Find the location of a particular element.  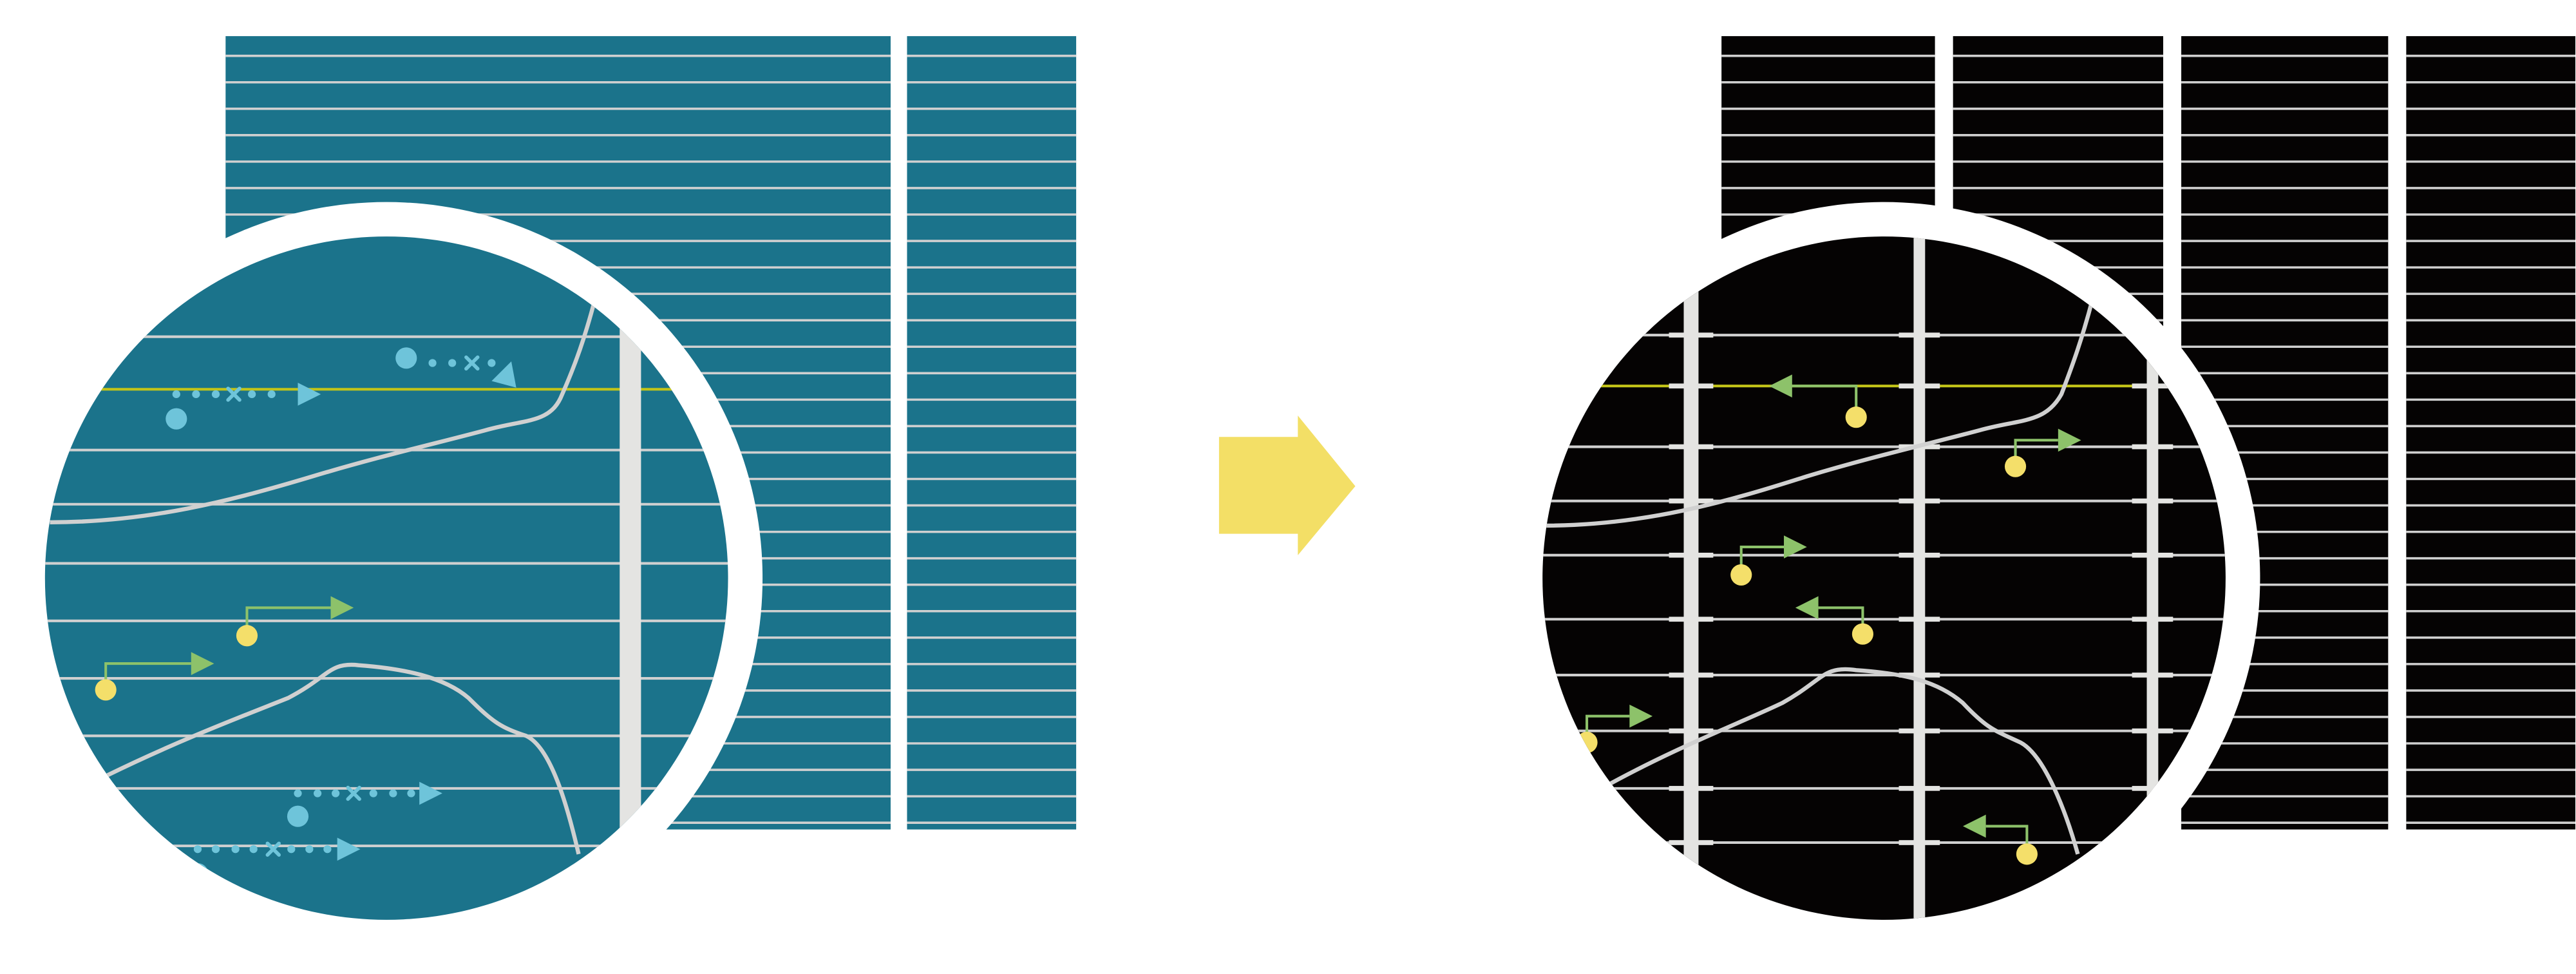

after-column is located at coordinates (2491, 433).